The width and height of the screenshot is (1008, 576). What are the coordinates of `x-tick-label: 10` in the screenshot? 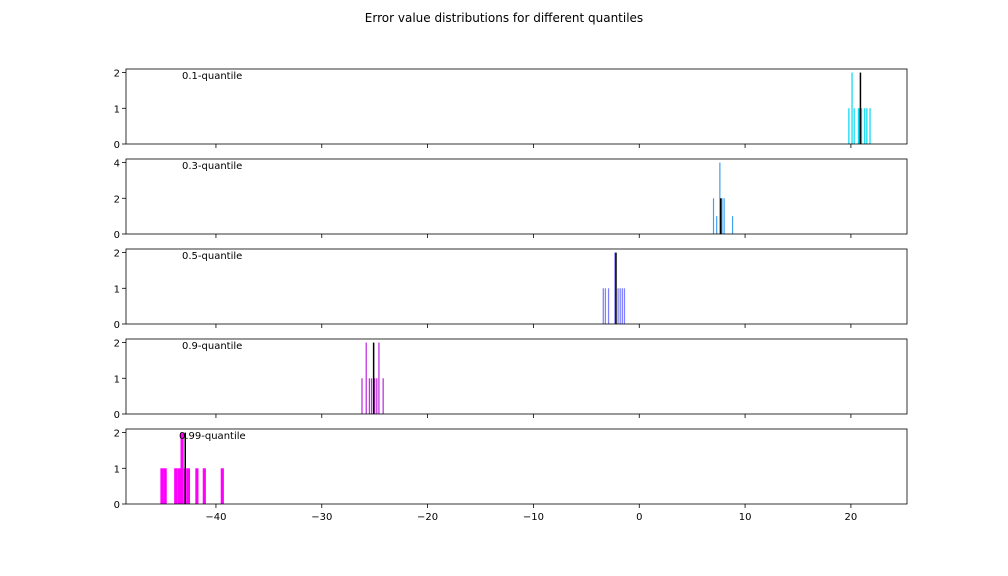 It's located at (745, 517).